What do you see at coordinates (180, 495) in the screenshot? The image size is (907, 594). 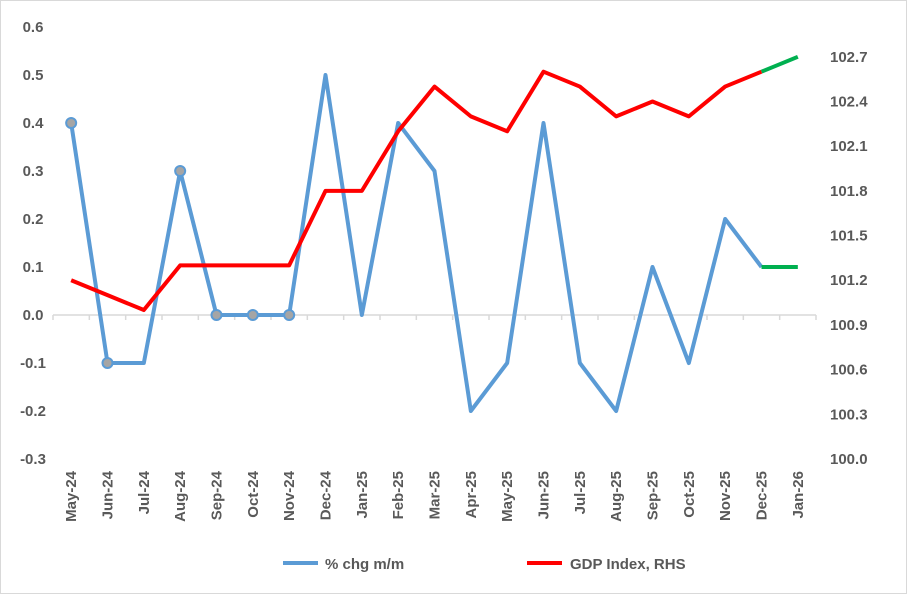 I see `x-tick-label: Aug-24` at bounding box center [180, 495].